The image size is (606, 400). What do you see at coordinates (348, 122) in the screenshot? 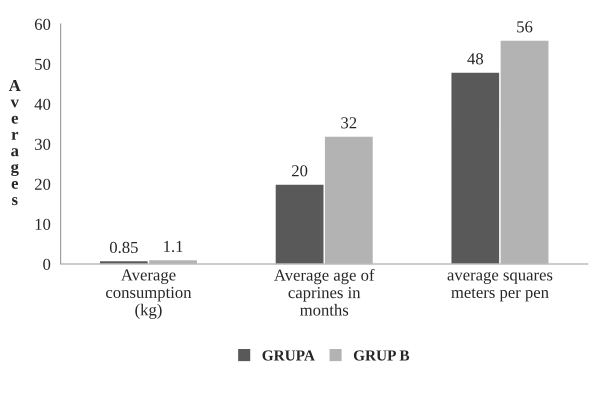
I see `data-label: 32` at bounding box center [348, 122].